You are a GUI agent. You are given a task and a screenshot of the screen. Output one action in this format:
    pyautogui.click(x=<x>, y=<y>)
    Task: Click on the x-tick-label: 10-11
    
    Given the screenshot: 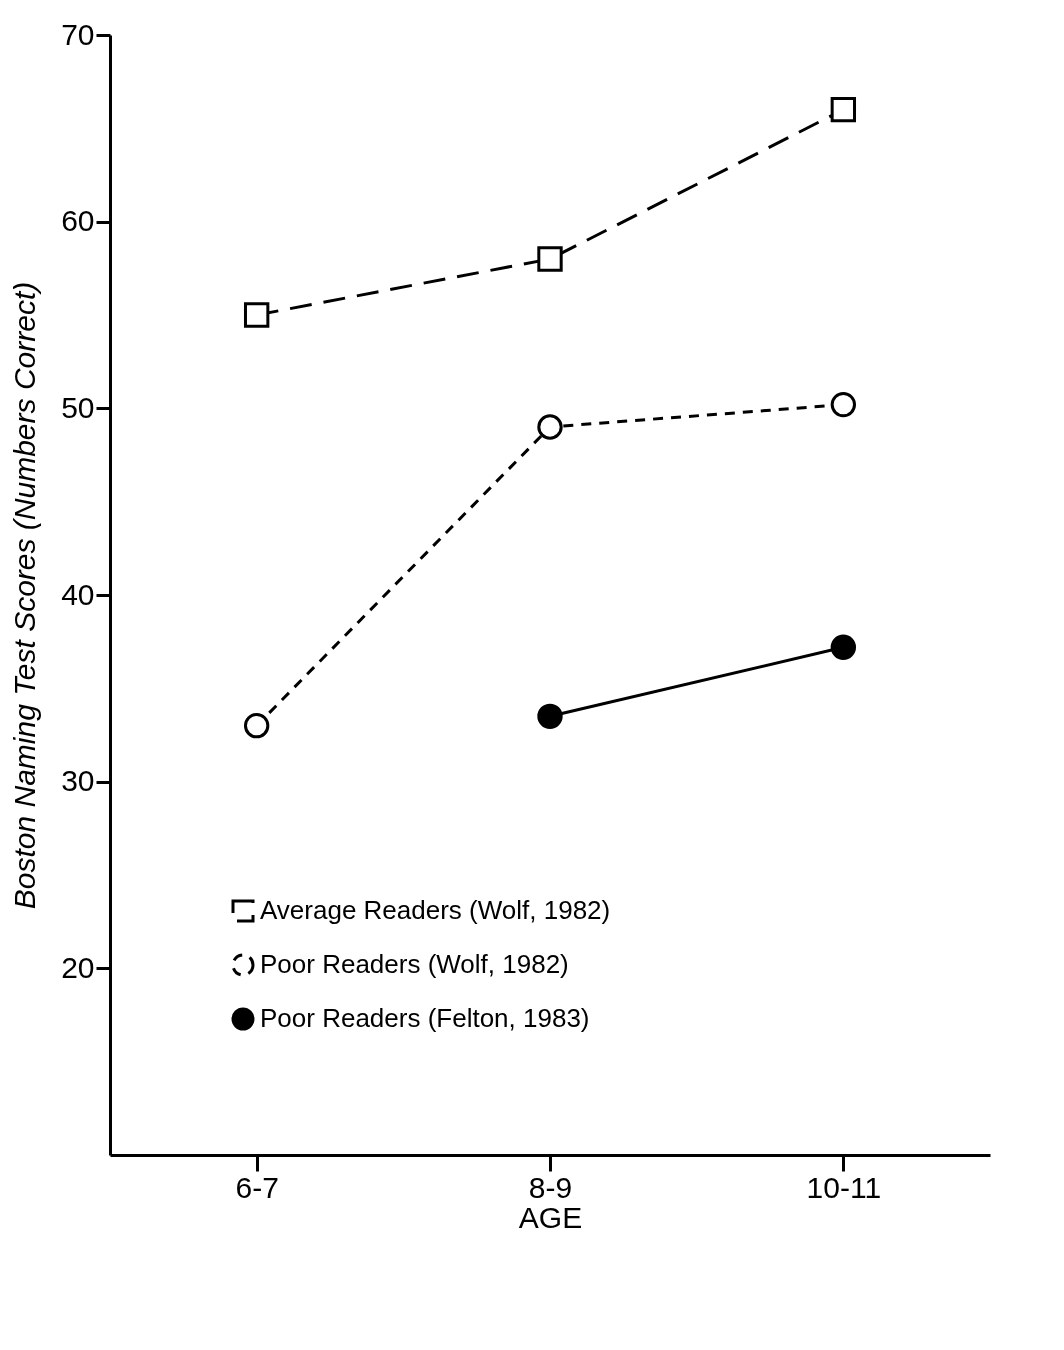 What is the action you would take?
    pyautogui.click(x=844, y=1187)
    